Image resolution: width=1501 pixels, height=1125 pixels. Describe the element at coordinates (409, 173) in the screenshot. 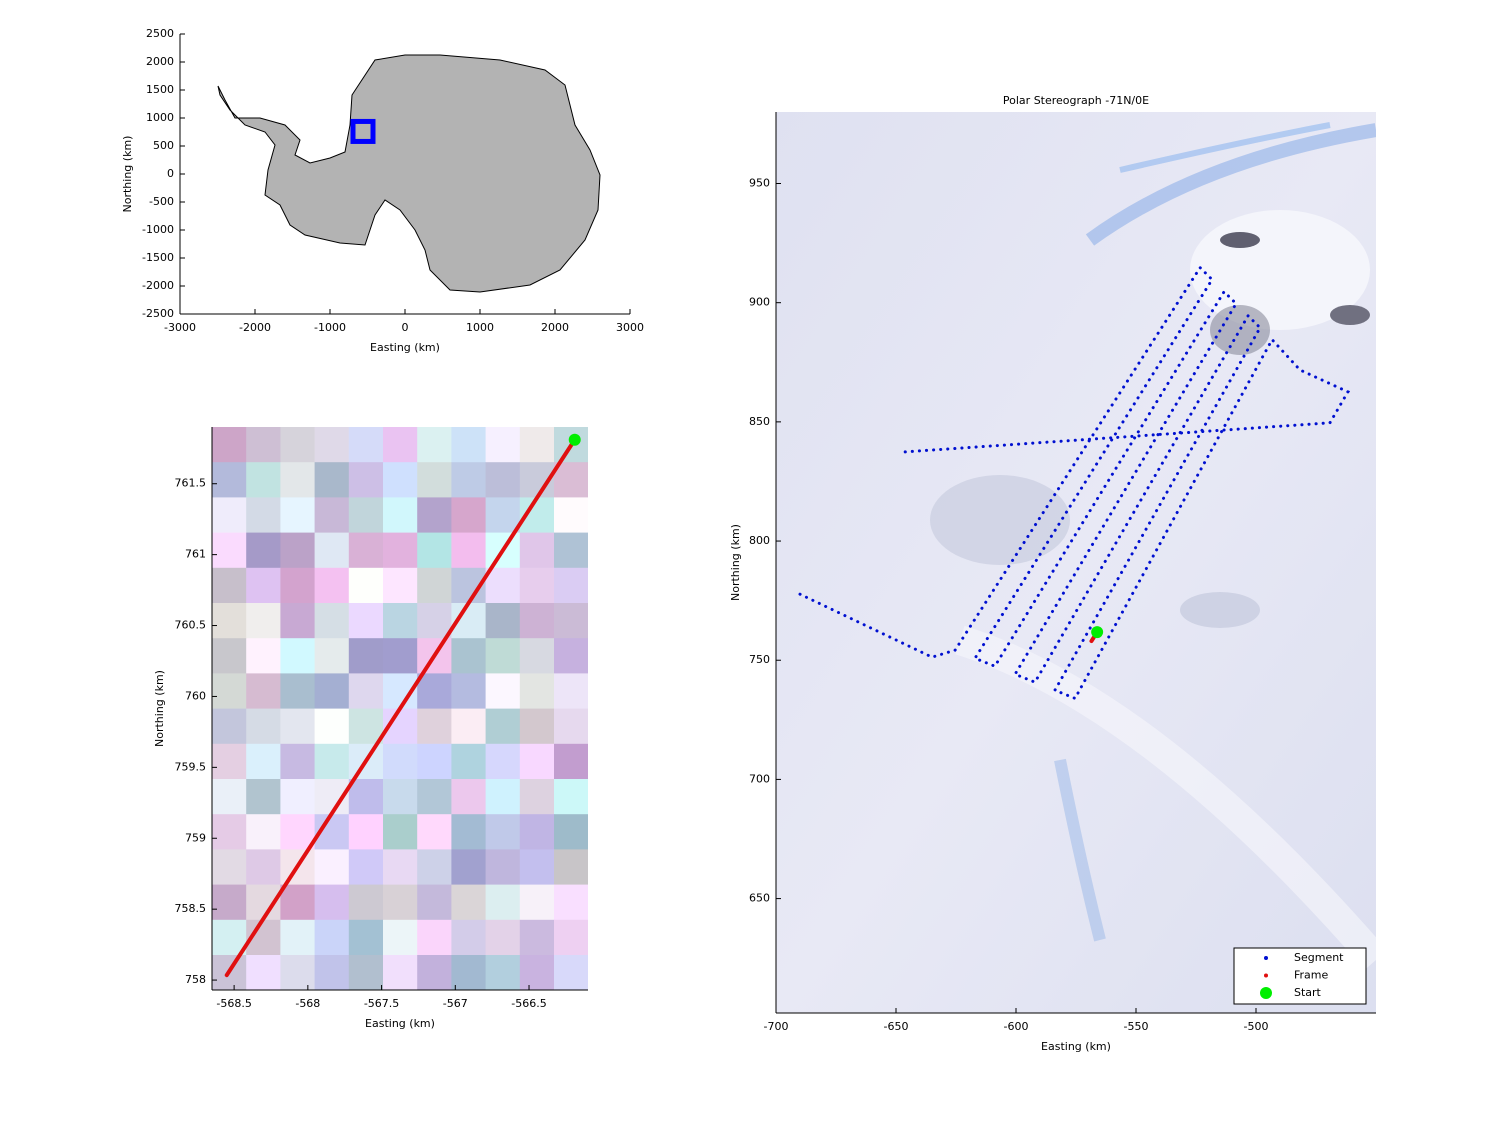

I see `continent` at that location.